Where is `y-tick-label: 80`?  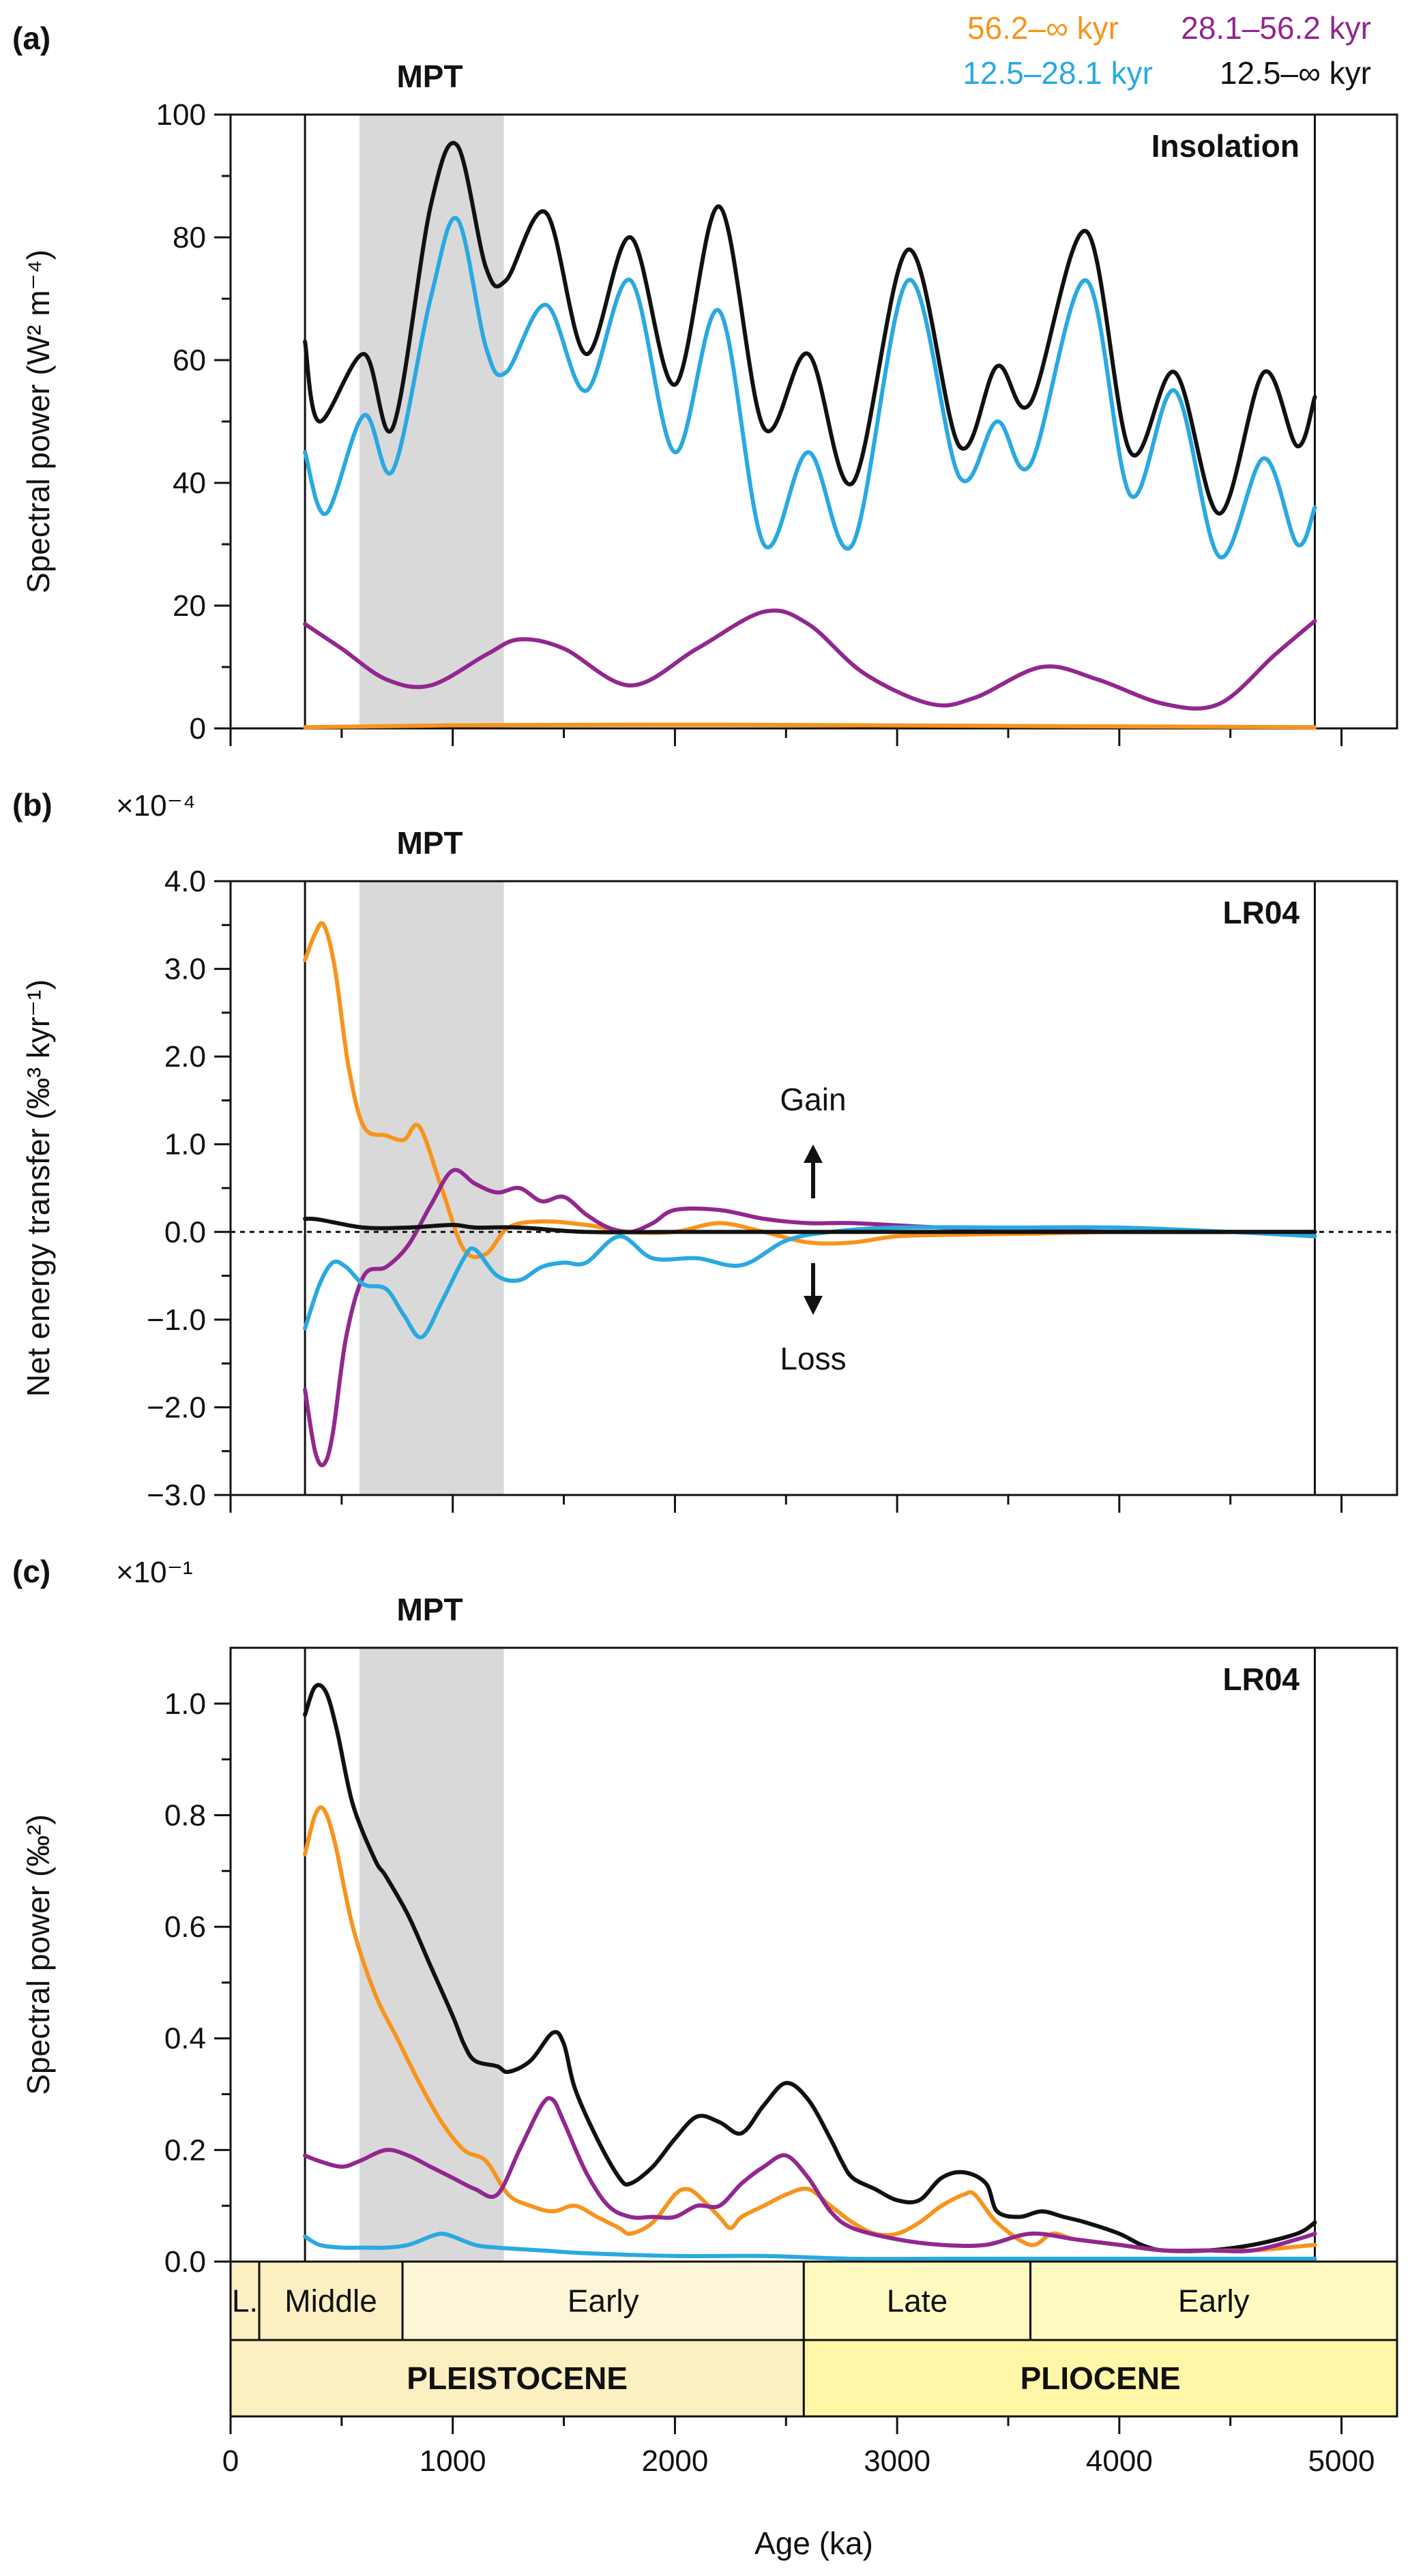 y-tick-label: 80 is located at coordinates (189, 237).